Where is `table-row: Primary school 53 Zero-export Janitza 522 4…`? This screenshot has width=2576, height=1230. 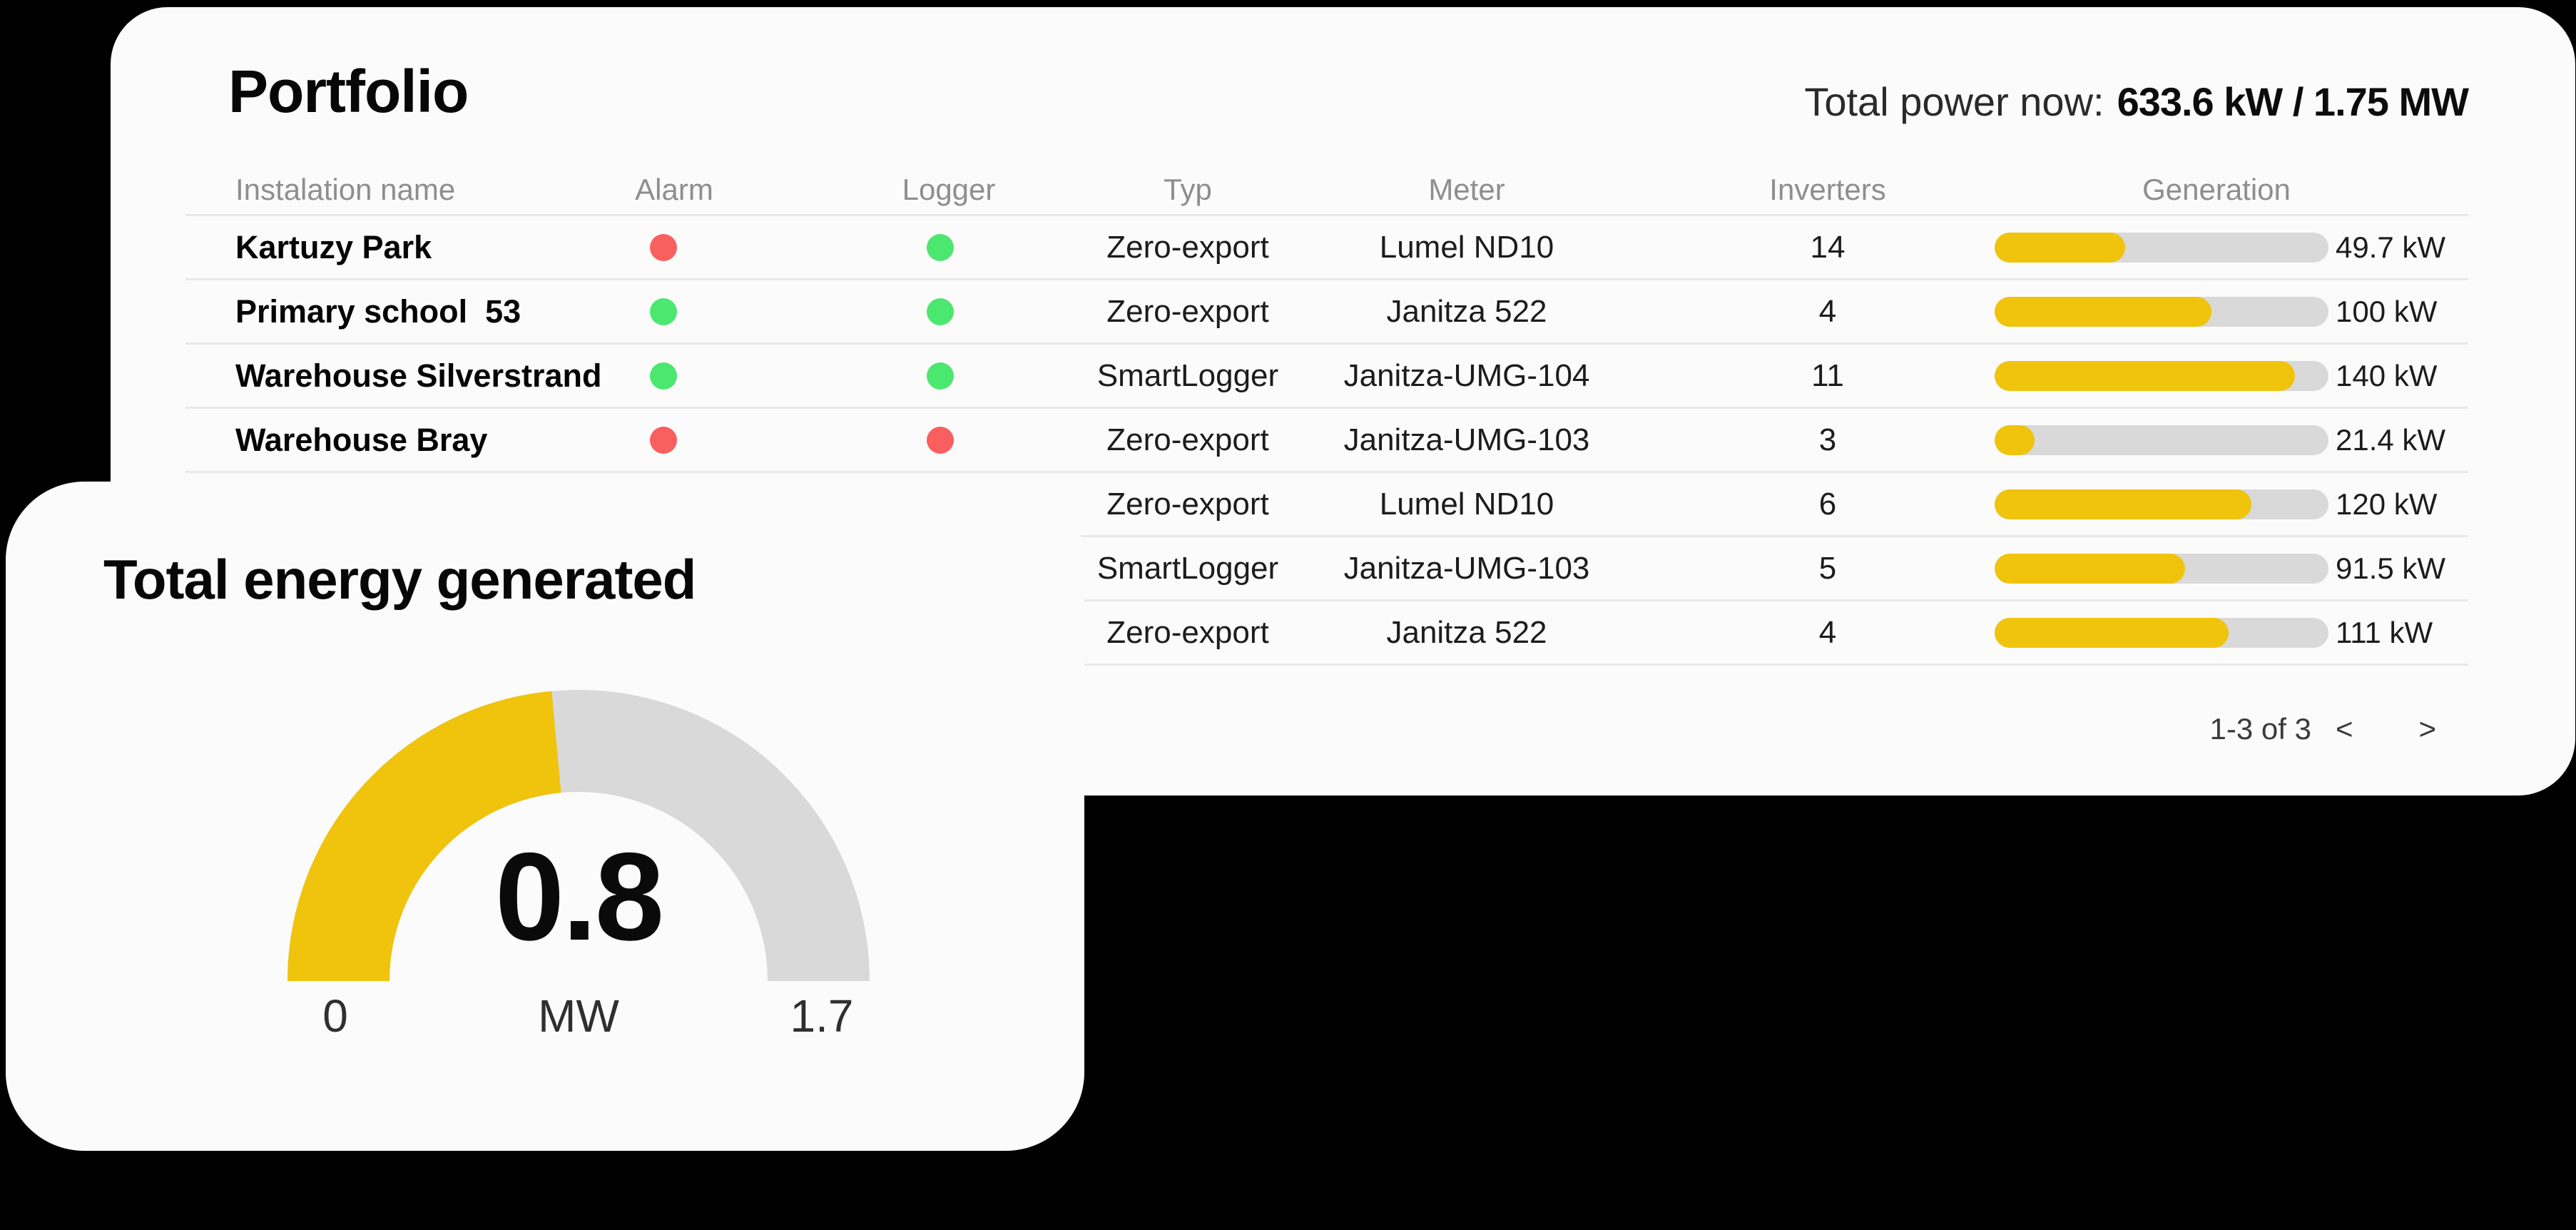 table-row: Primary school 53 Zero-export Janitza 522 4… is located at coordinates (1326, 312).